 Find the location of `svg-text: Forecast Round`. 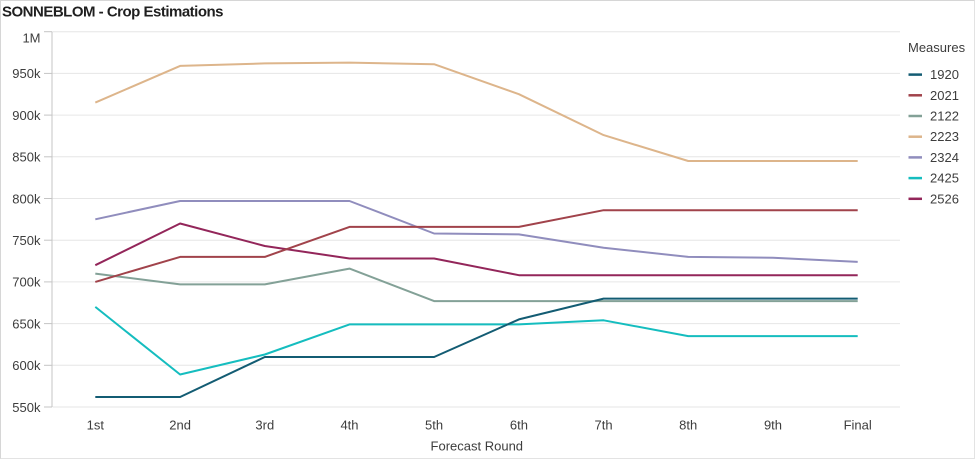

svg-text: Forecast Round is located at coordinates (477, 446).